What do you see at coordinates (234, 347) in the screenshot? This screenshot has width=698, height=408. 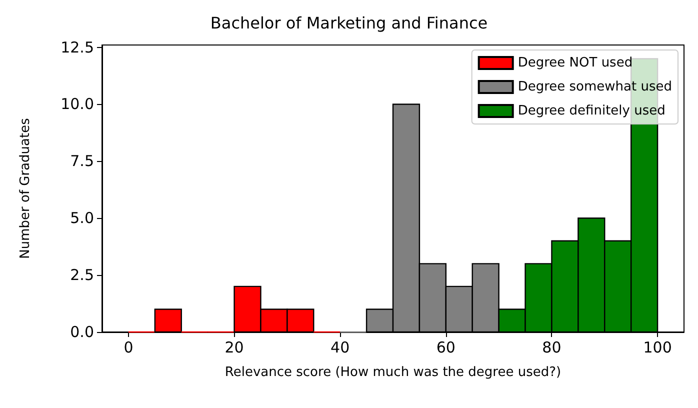 I see `x-tick-label: 20` at bounding box center [234, 347].